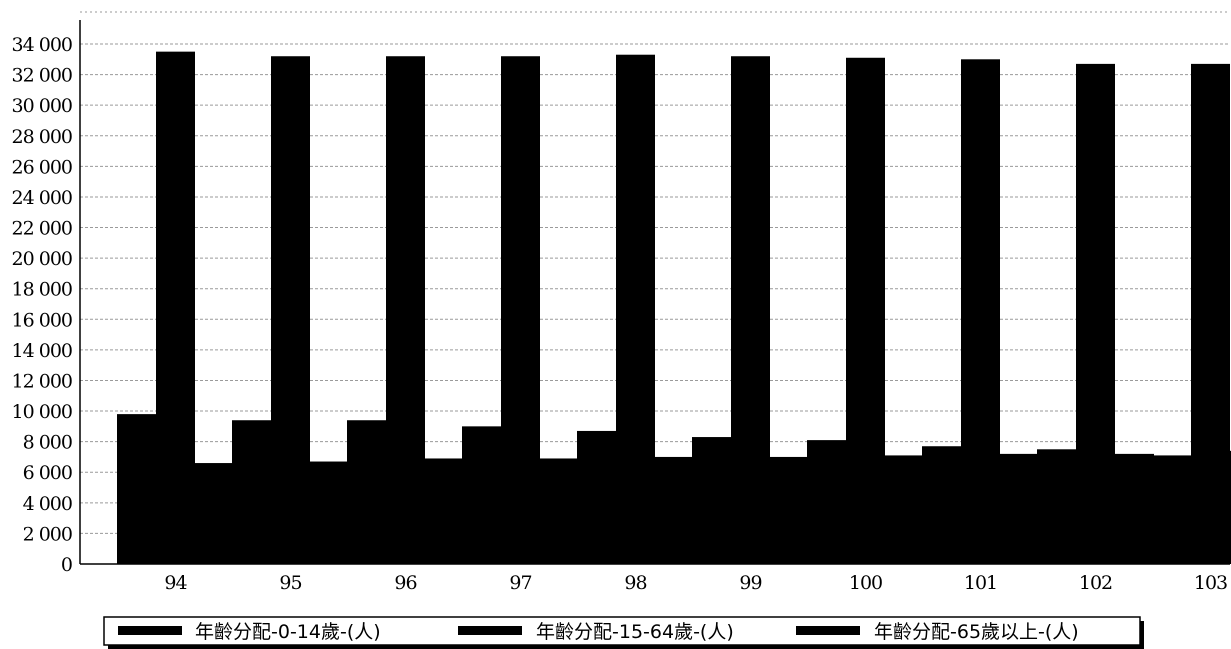  I want to click on x-tick-label: 99, so click(750, 583).